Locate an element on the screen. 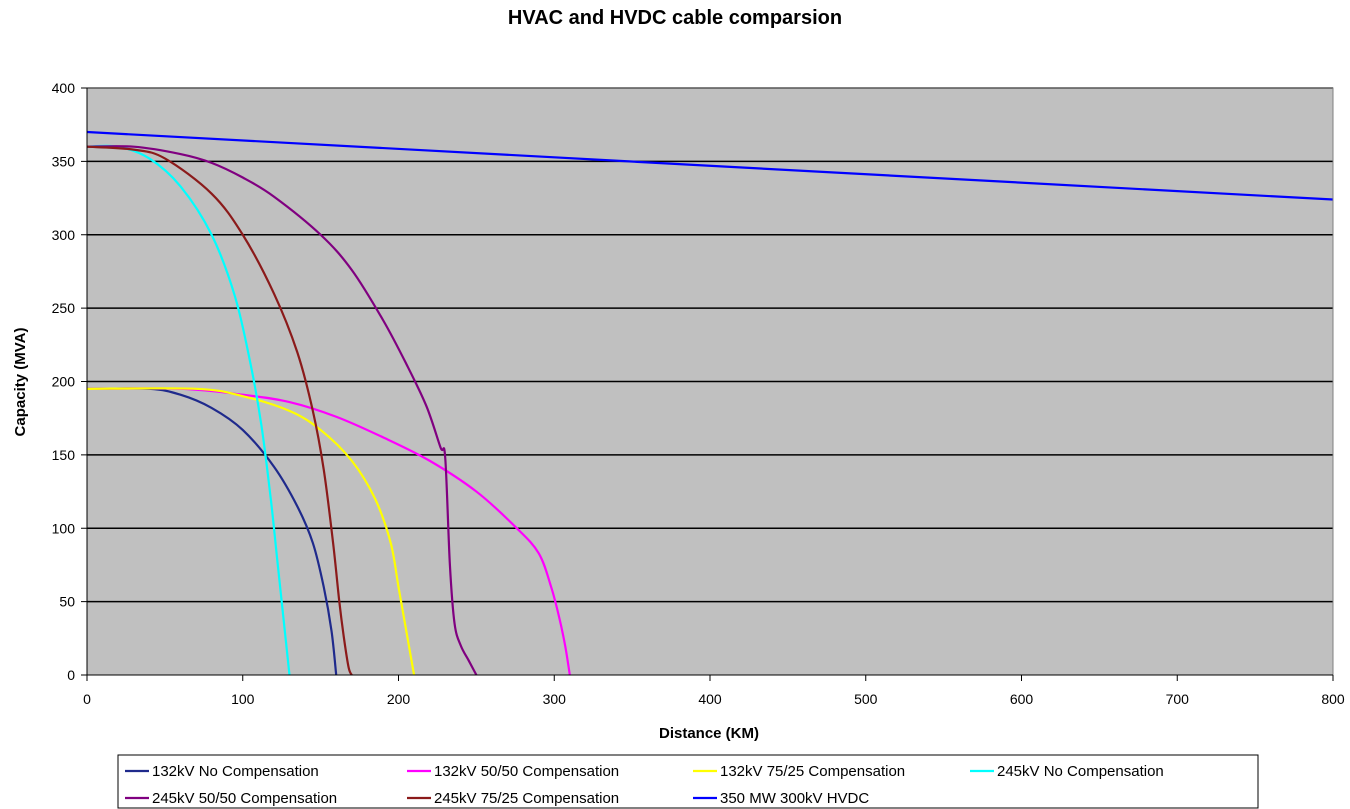  x-tick-label: 300 is located at coordinates (555, 699).